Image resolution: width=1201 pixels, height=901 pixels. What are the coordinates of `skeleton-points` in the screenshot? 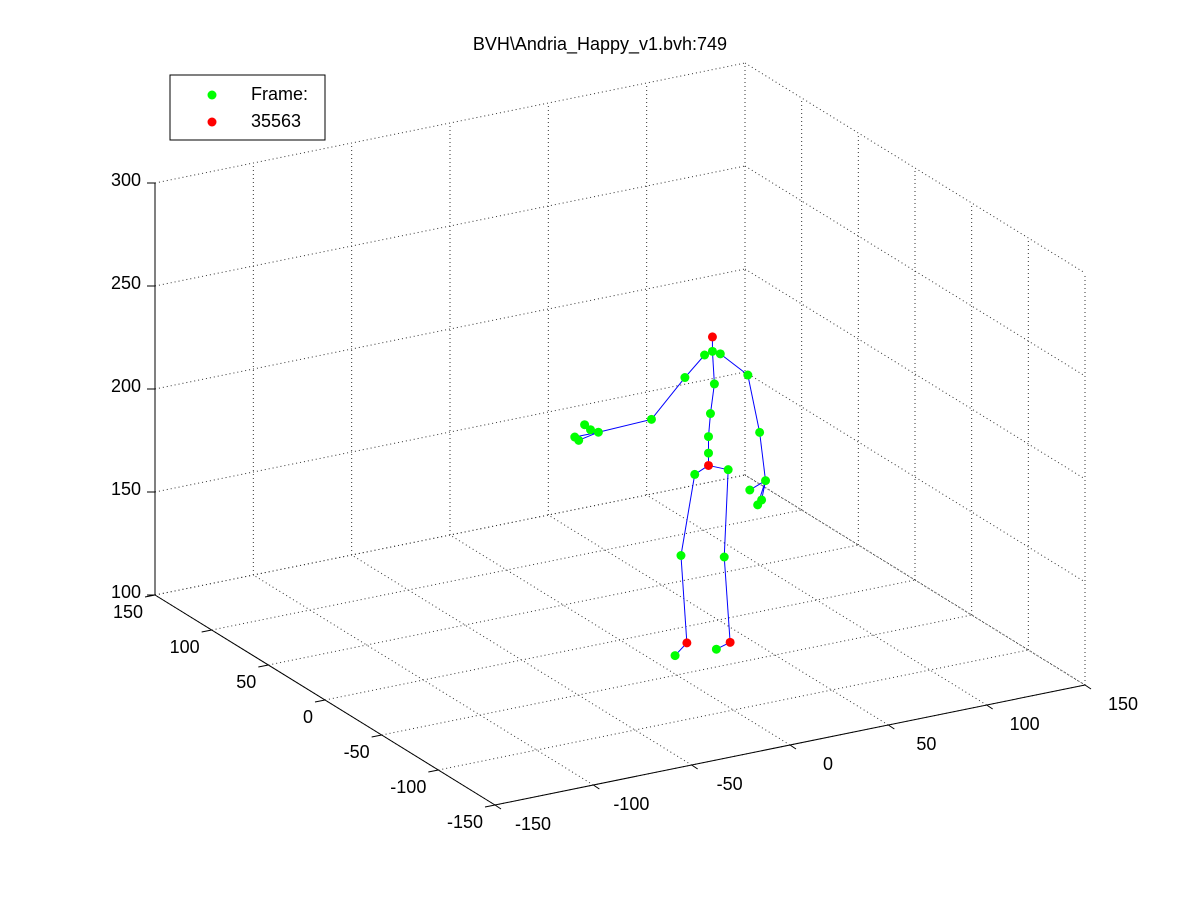 It's located at (670, 496).